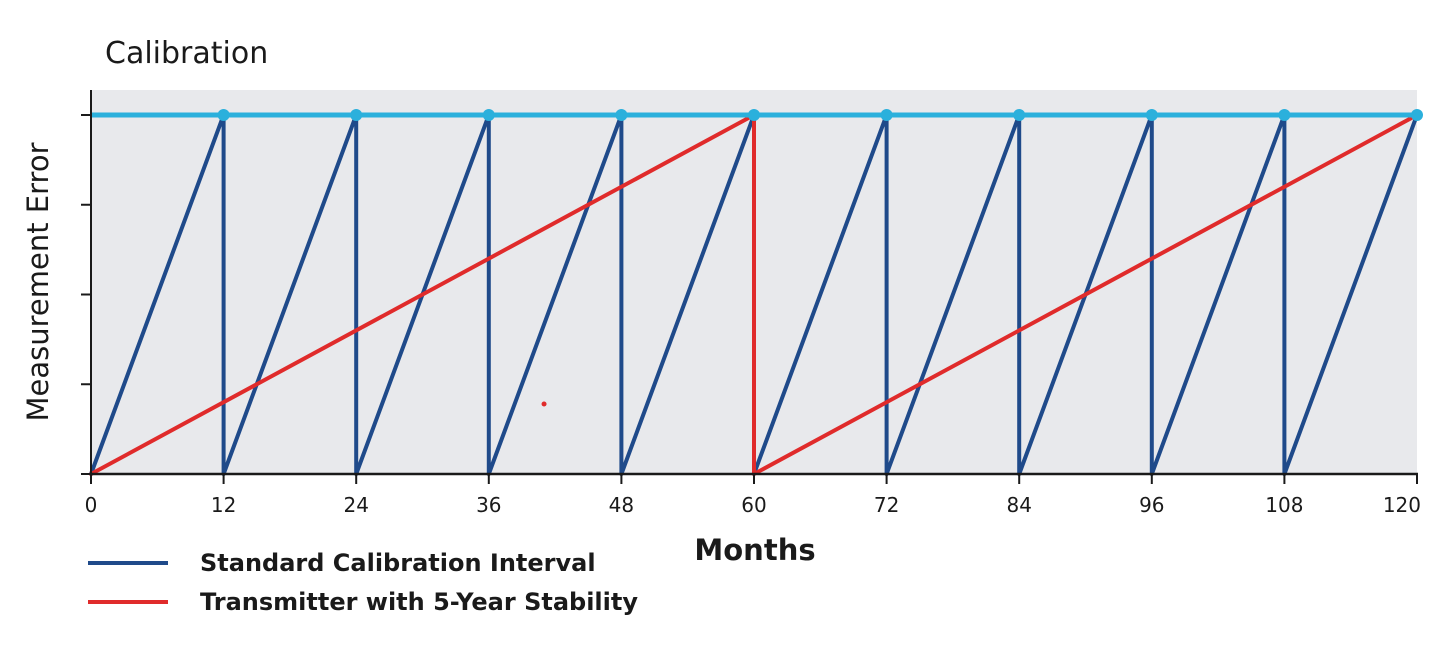 The width and height of the screenshot is (1443, 662). I want to click on x-tick-label: 24, so click(355, 505).